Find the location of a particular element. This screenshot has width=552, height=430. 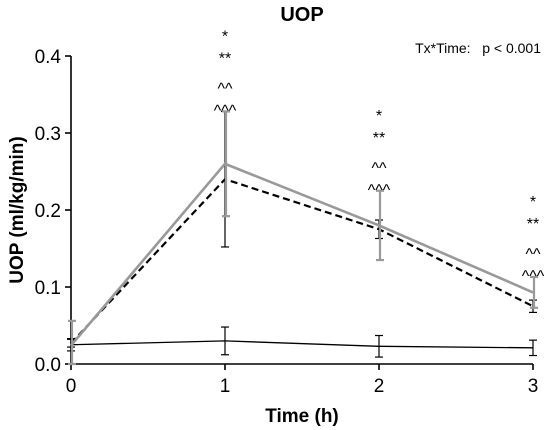

series-solid-black is located at coordinates (302, 342).